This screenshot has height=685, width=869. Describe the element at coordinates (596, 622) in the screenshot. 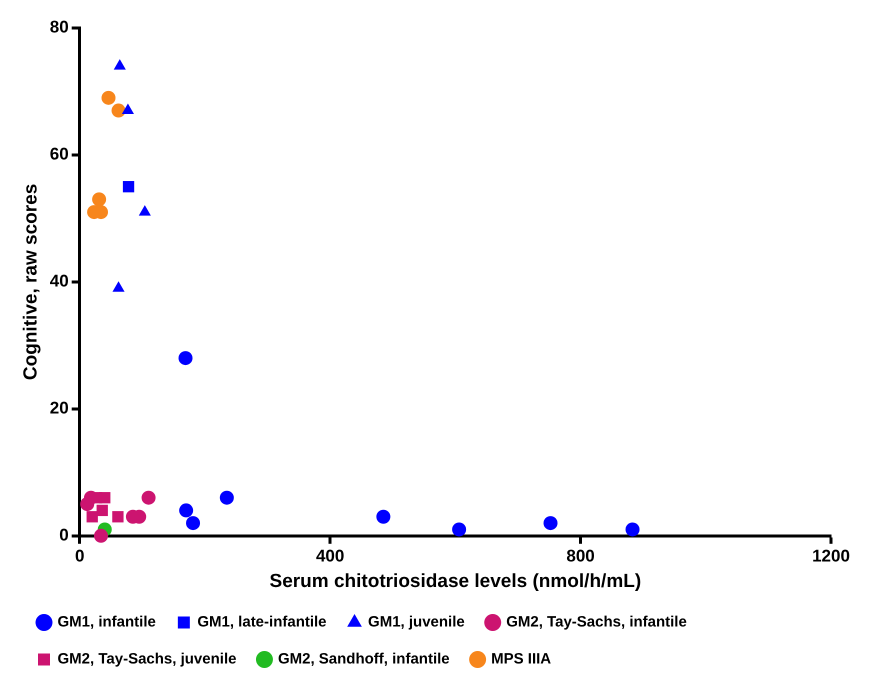

I see `legend-label: GM2, Tay-Sachs, infantile` at that location.